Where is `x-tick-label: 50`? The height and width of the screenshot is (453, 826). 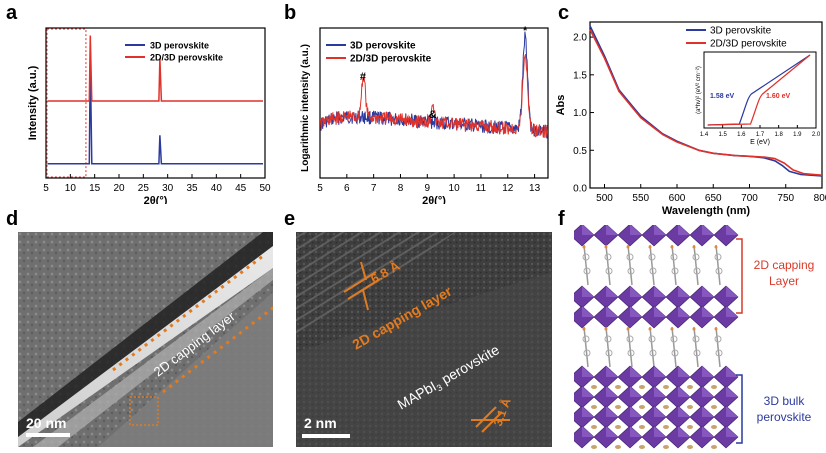 x-tick-label: 50 is located at coordinates (265, 188).